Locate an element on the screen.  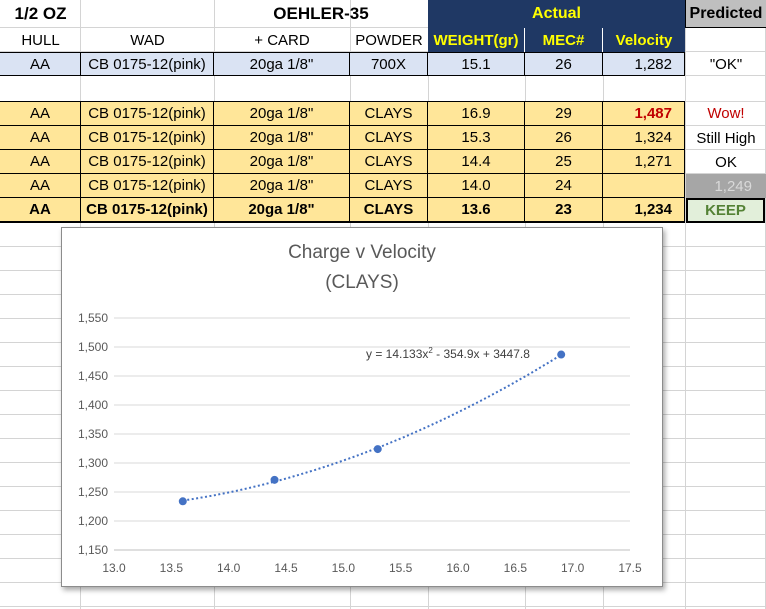
row2-predicted: Still High is located at coordinates (726, 138).